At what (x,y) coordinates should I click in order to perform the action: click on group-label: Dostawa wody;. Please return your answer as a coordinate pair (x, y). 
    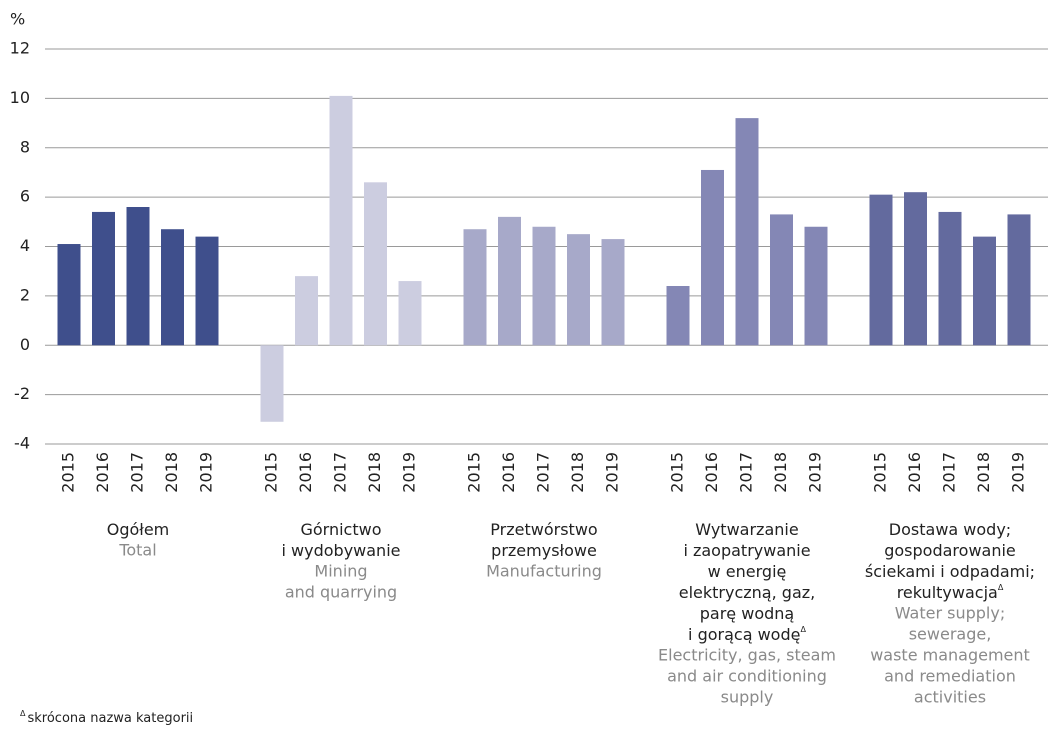
    Looking at the image, I should click on (950, 529).